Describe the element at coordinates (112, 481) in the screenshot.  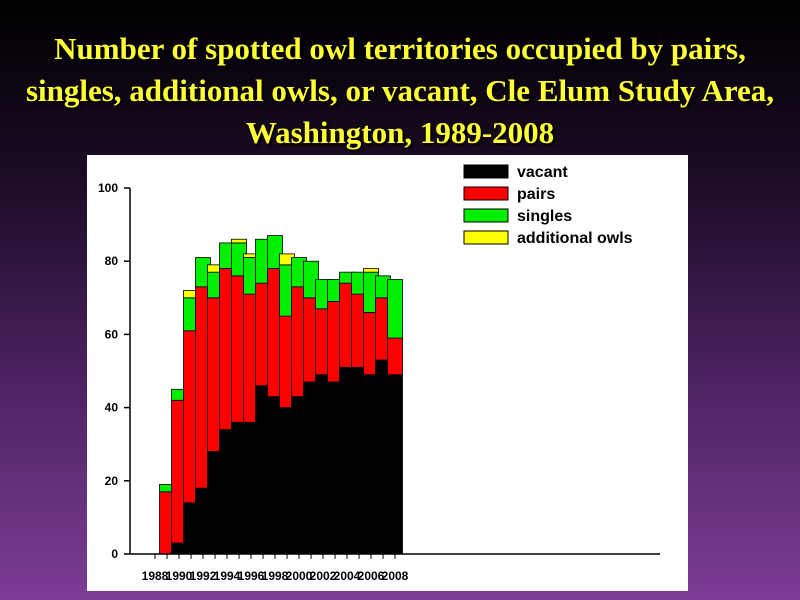
I see `y-tick-label-20: 20` at that location.